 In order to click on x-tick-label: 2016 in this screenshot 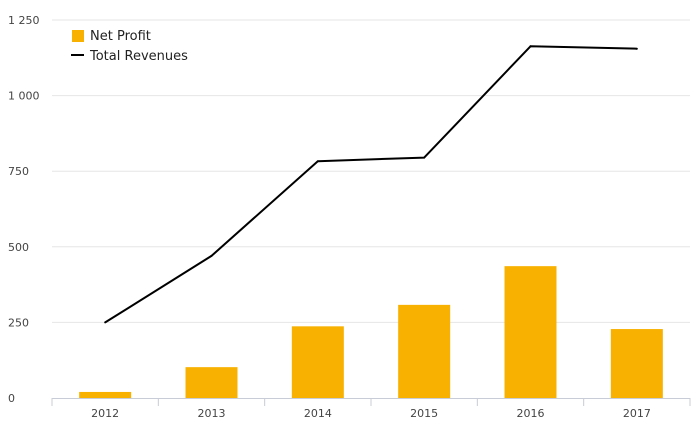, I will do `click(531, 413)`.